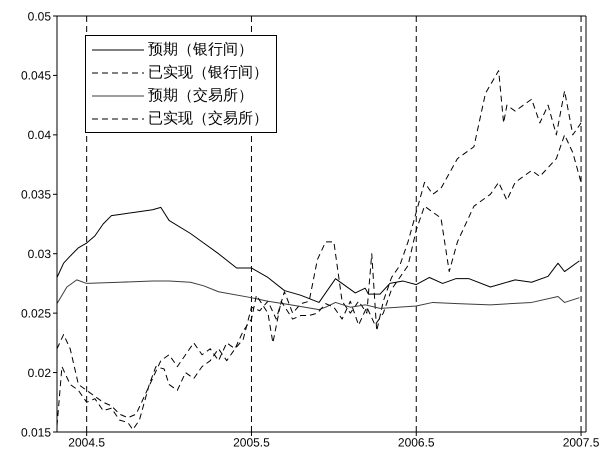 The height and width of the screenshot is (457, 608). Describe the element at coordinates (36, 432) in the screenshot. I see `y-tick-label: 0.015` at that location.